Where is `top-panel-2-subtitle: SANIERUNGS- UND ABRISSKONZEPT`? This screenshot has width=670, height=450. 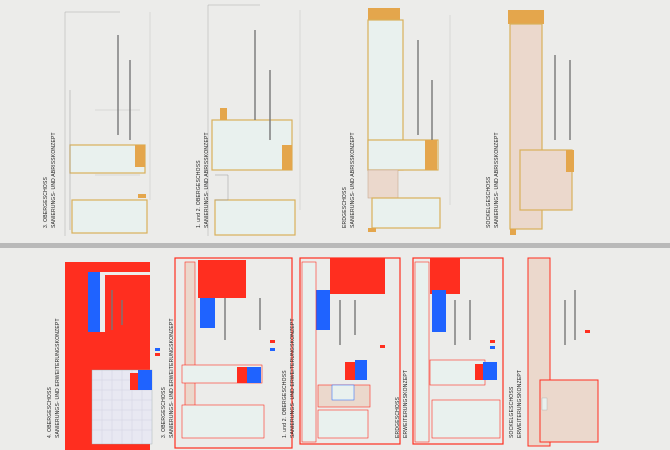 top-panel-2-subtitle: SANIERUNGS- UND ABRISSKONZEPT is located at coordinates (207, 180).